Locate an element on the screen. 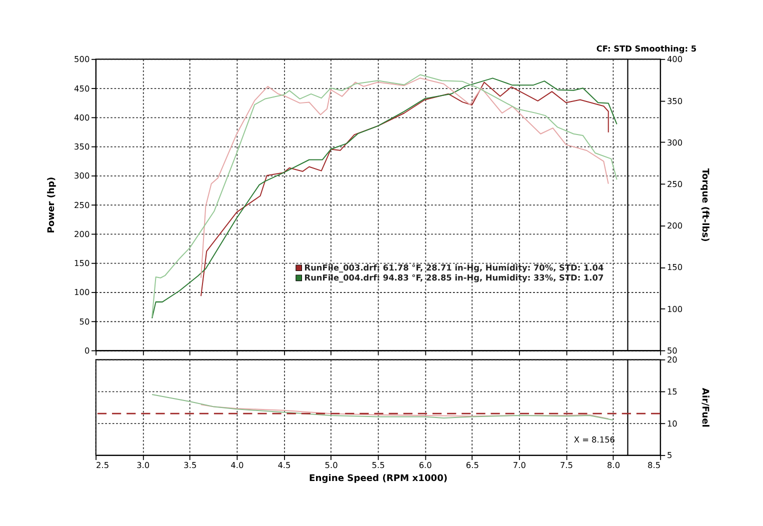 This screenshot has height=526, width=763. y-axis-title: Air/Fuel is located at coordinates (704, 408).